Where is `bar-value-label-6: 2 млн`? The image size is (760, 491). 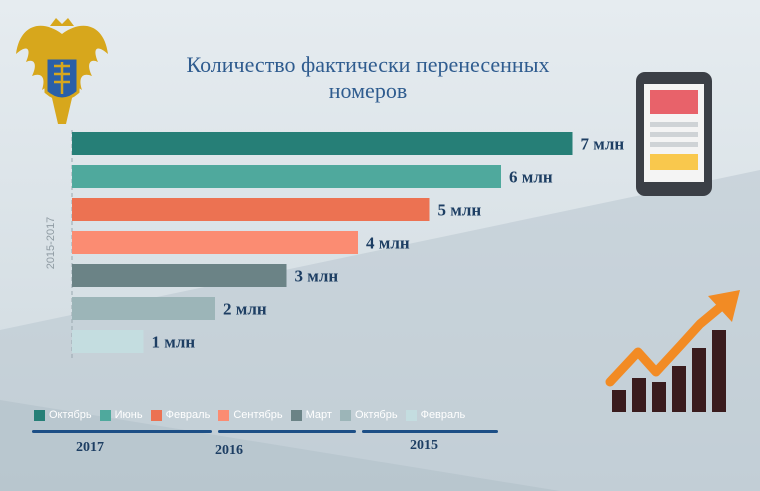 bar-value-label-6: 2 млн is located at coordinates (245, 309).